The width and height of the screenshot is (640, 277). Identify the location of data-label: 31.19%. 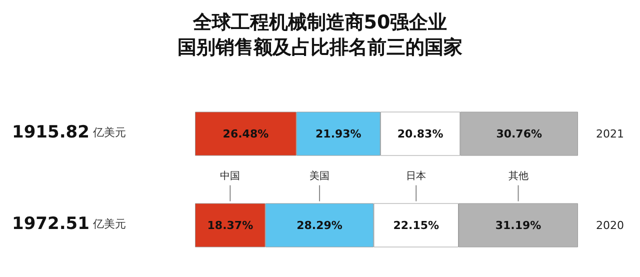
(518, 225).